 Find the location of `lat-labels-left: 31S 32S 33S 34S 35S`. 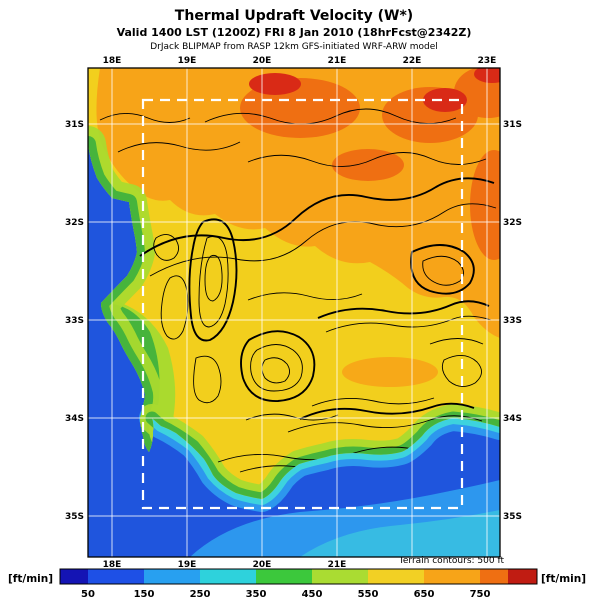

lat-labels-left: 31S 32S 33S 34S 35S is located at coordinates (74, 321).